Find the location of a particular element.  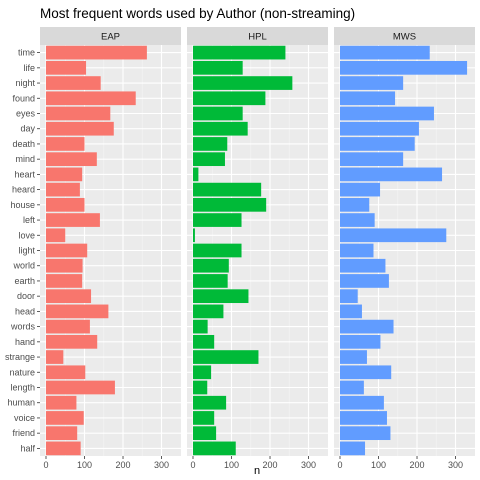

bar-eap-world is located at coordinates (64, 265).